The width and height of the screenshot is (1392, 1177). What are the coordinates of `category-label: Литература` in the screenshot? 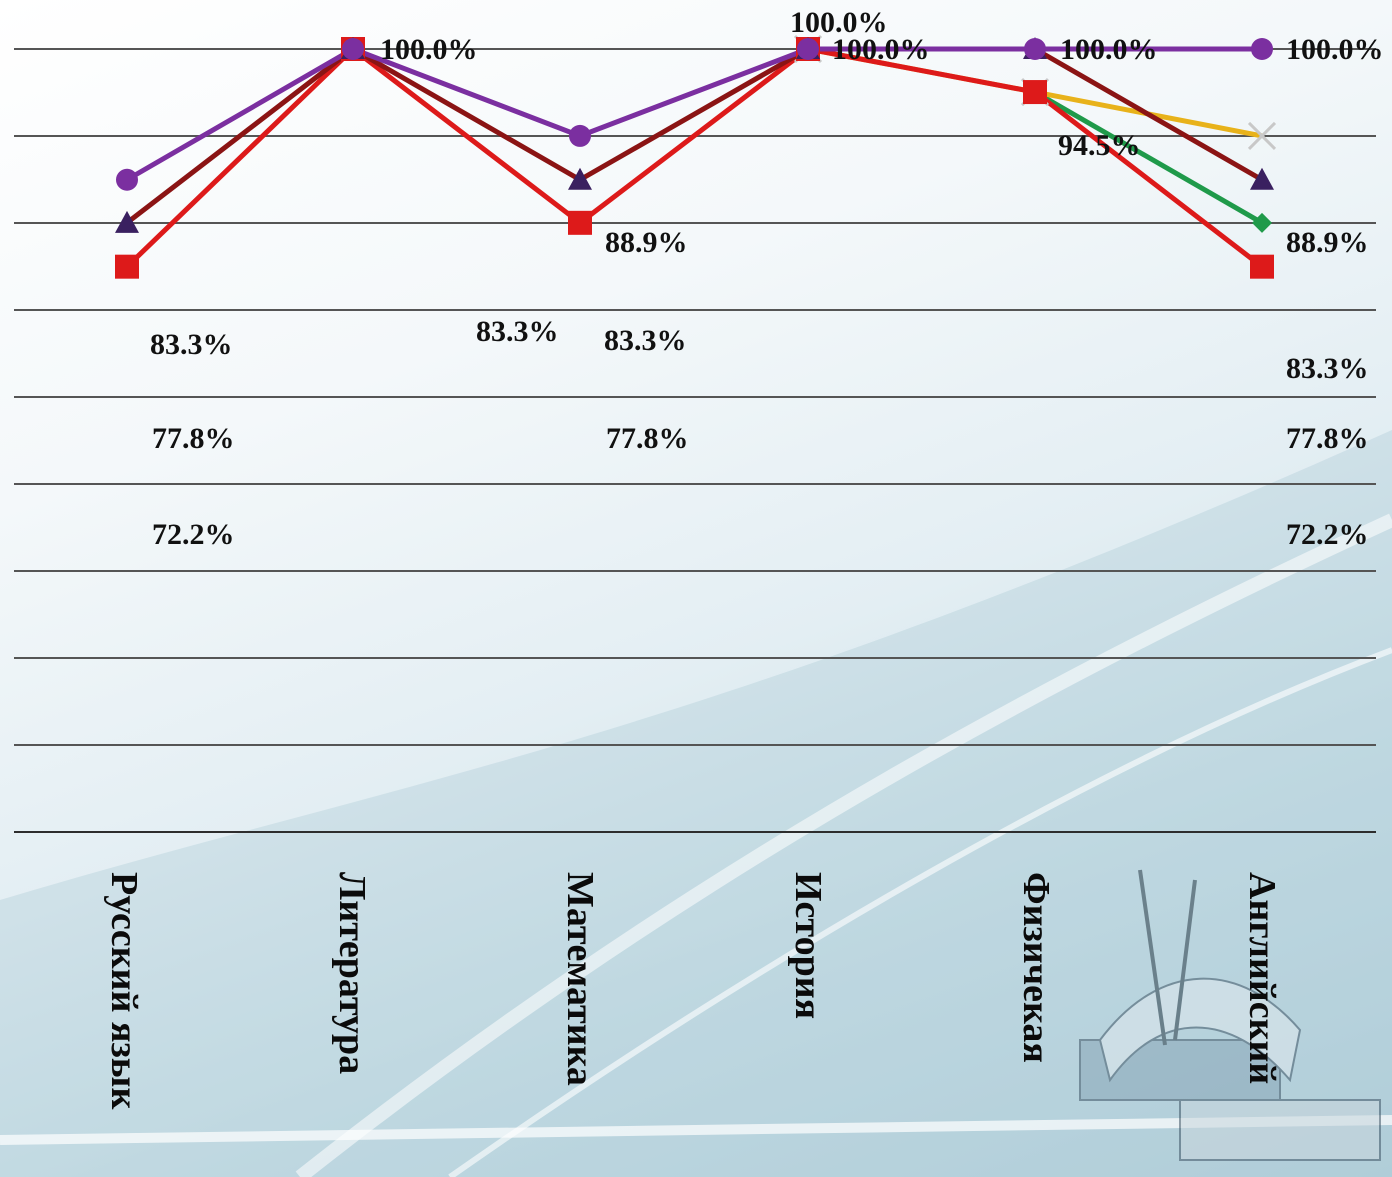 It's located at (352, 973).